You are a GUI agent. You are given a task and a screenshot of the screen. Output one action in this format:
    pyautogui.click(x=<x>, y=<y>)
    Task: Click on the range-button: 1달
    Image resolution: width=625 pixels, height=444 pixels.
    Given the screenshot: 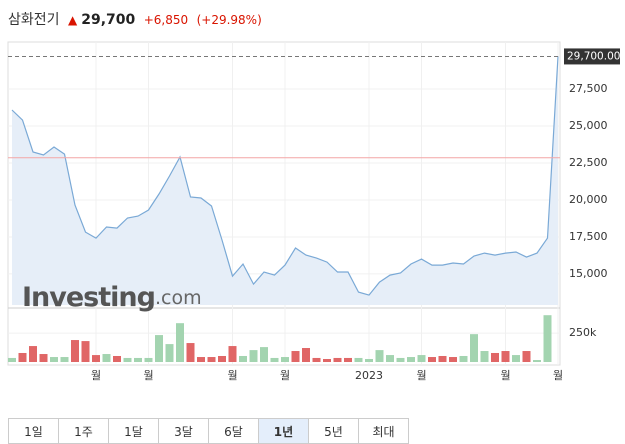 What is the action you would take?
    pyautogui.click(x=133, y=431)
    